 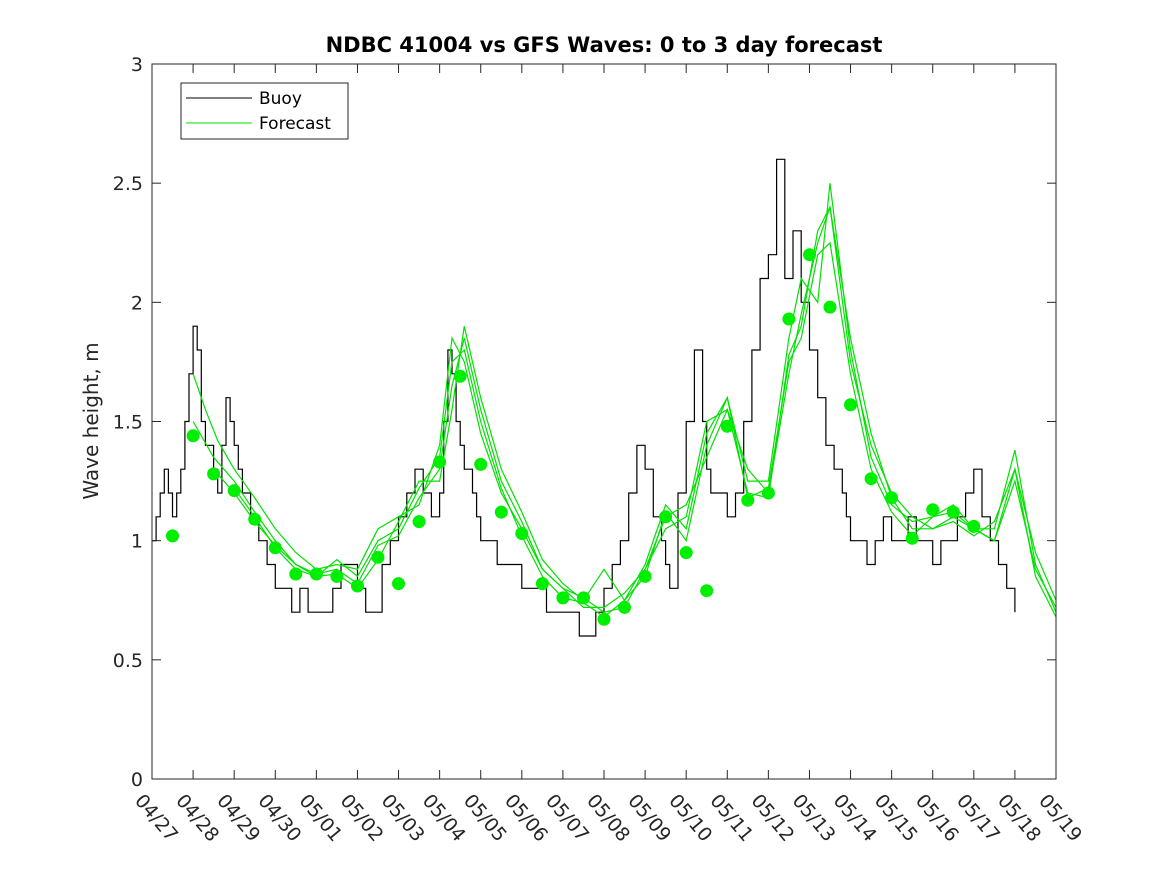 I want to click on legend-buoy-label: Buoy, so click(x=280, y=99).